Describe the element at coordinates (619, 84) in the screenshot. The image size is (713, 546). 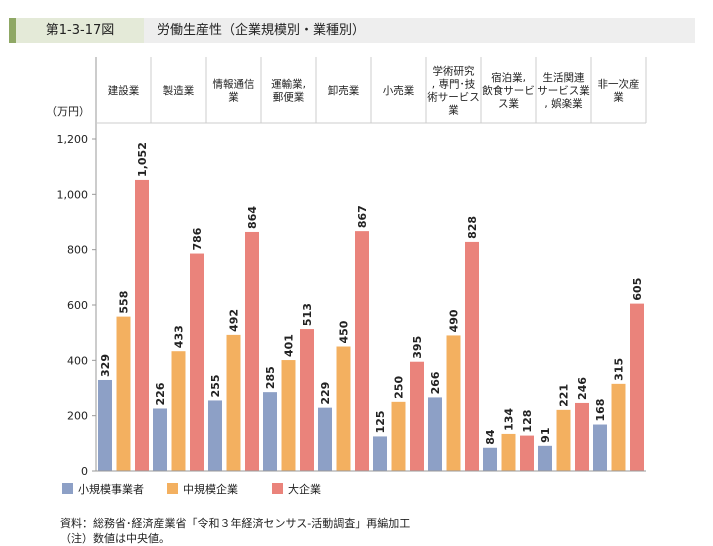
I see `category-label: 非一次産` at that location.